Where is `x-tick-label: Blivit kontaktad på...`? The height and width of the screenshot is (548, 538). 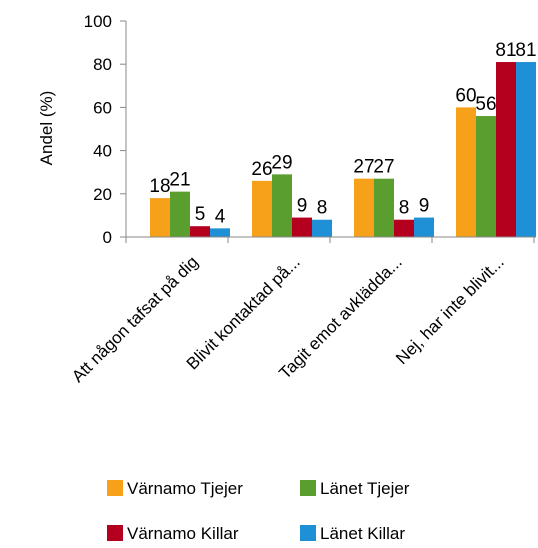 x-tick-label: Blivit kontaktad på... is located at coordinates (243, 312).